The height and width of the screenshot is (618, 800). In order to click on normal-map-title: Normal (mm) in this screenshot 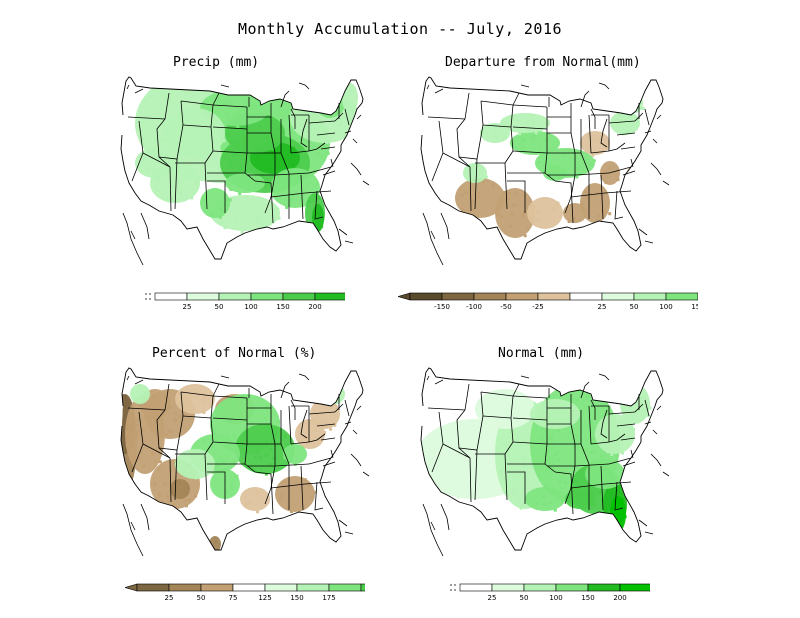, I will do `click(541, 353)`.